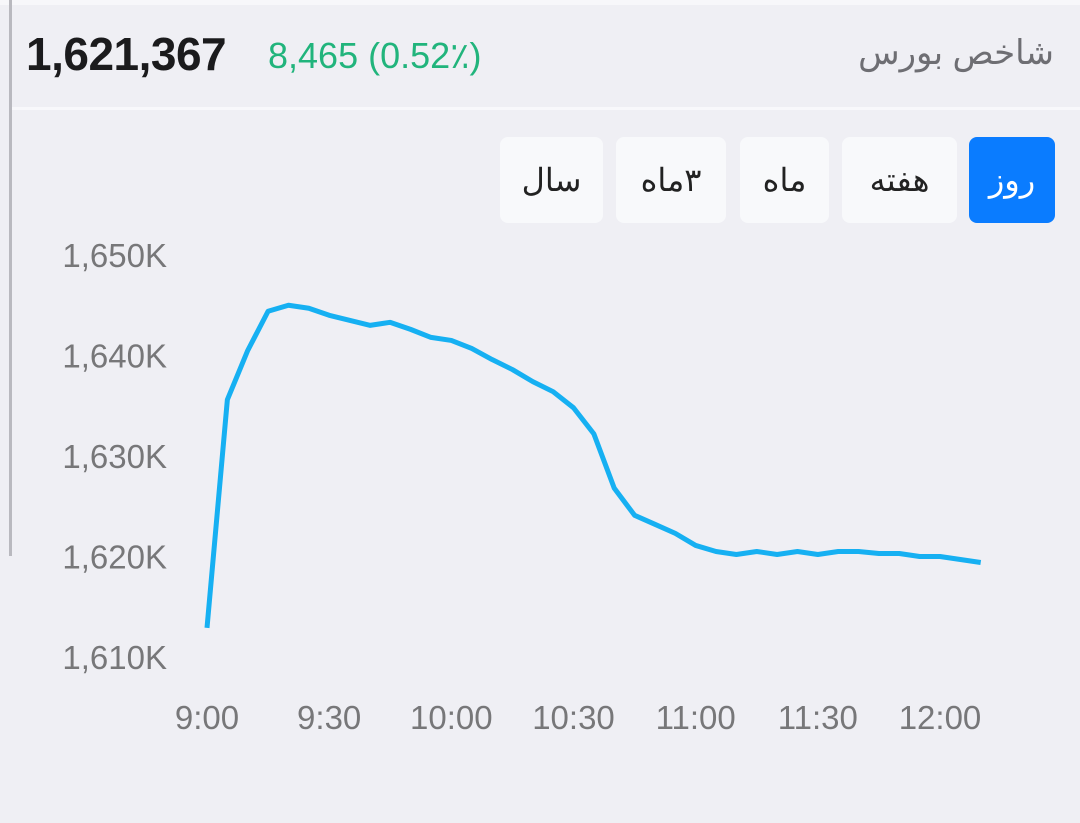 The height and width of the screenshot is (823, 1080). Describe the element at coordinates (696, 717) in the screenshot. I see `x-tick-label: 11:00` at that location.